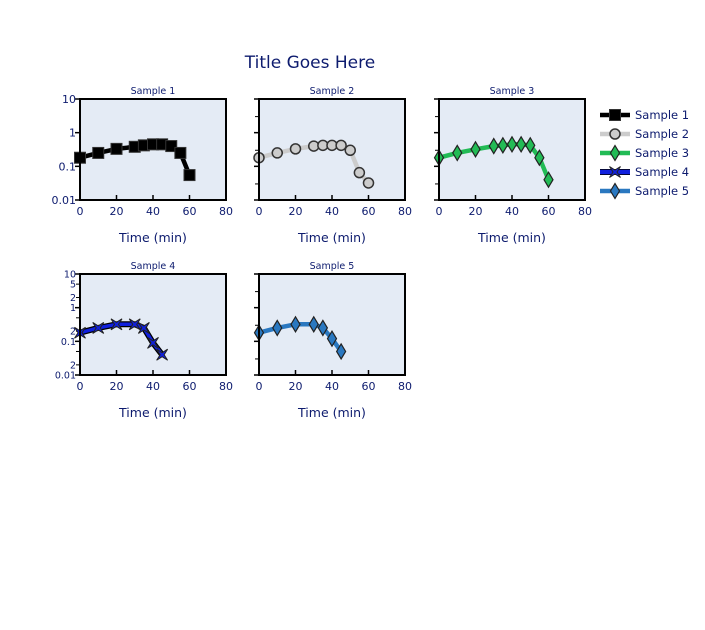 This screenshot has width=705, height=630. I want to click on legend: Sample 1 Sample 2 Sample 3 Sample 4 Sample 5, so click(644, 154).